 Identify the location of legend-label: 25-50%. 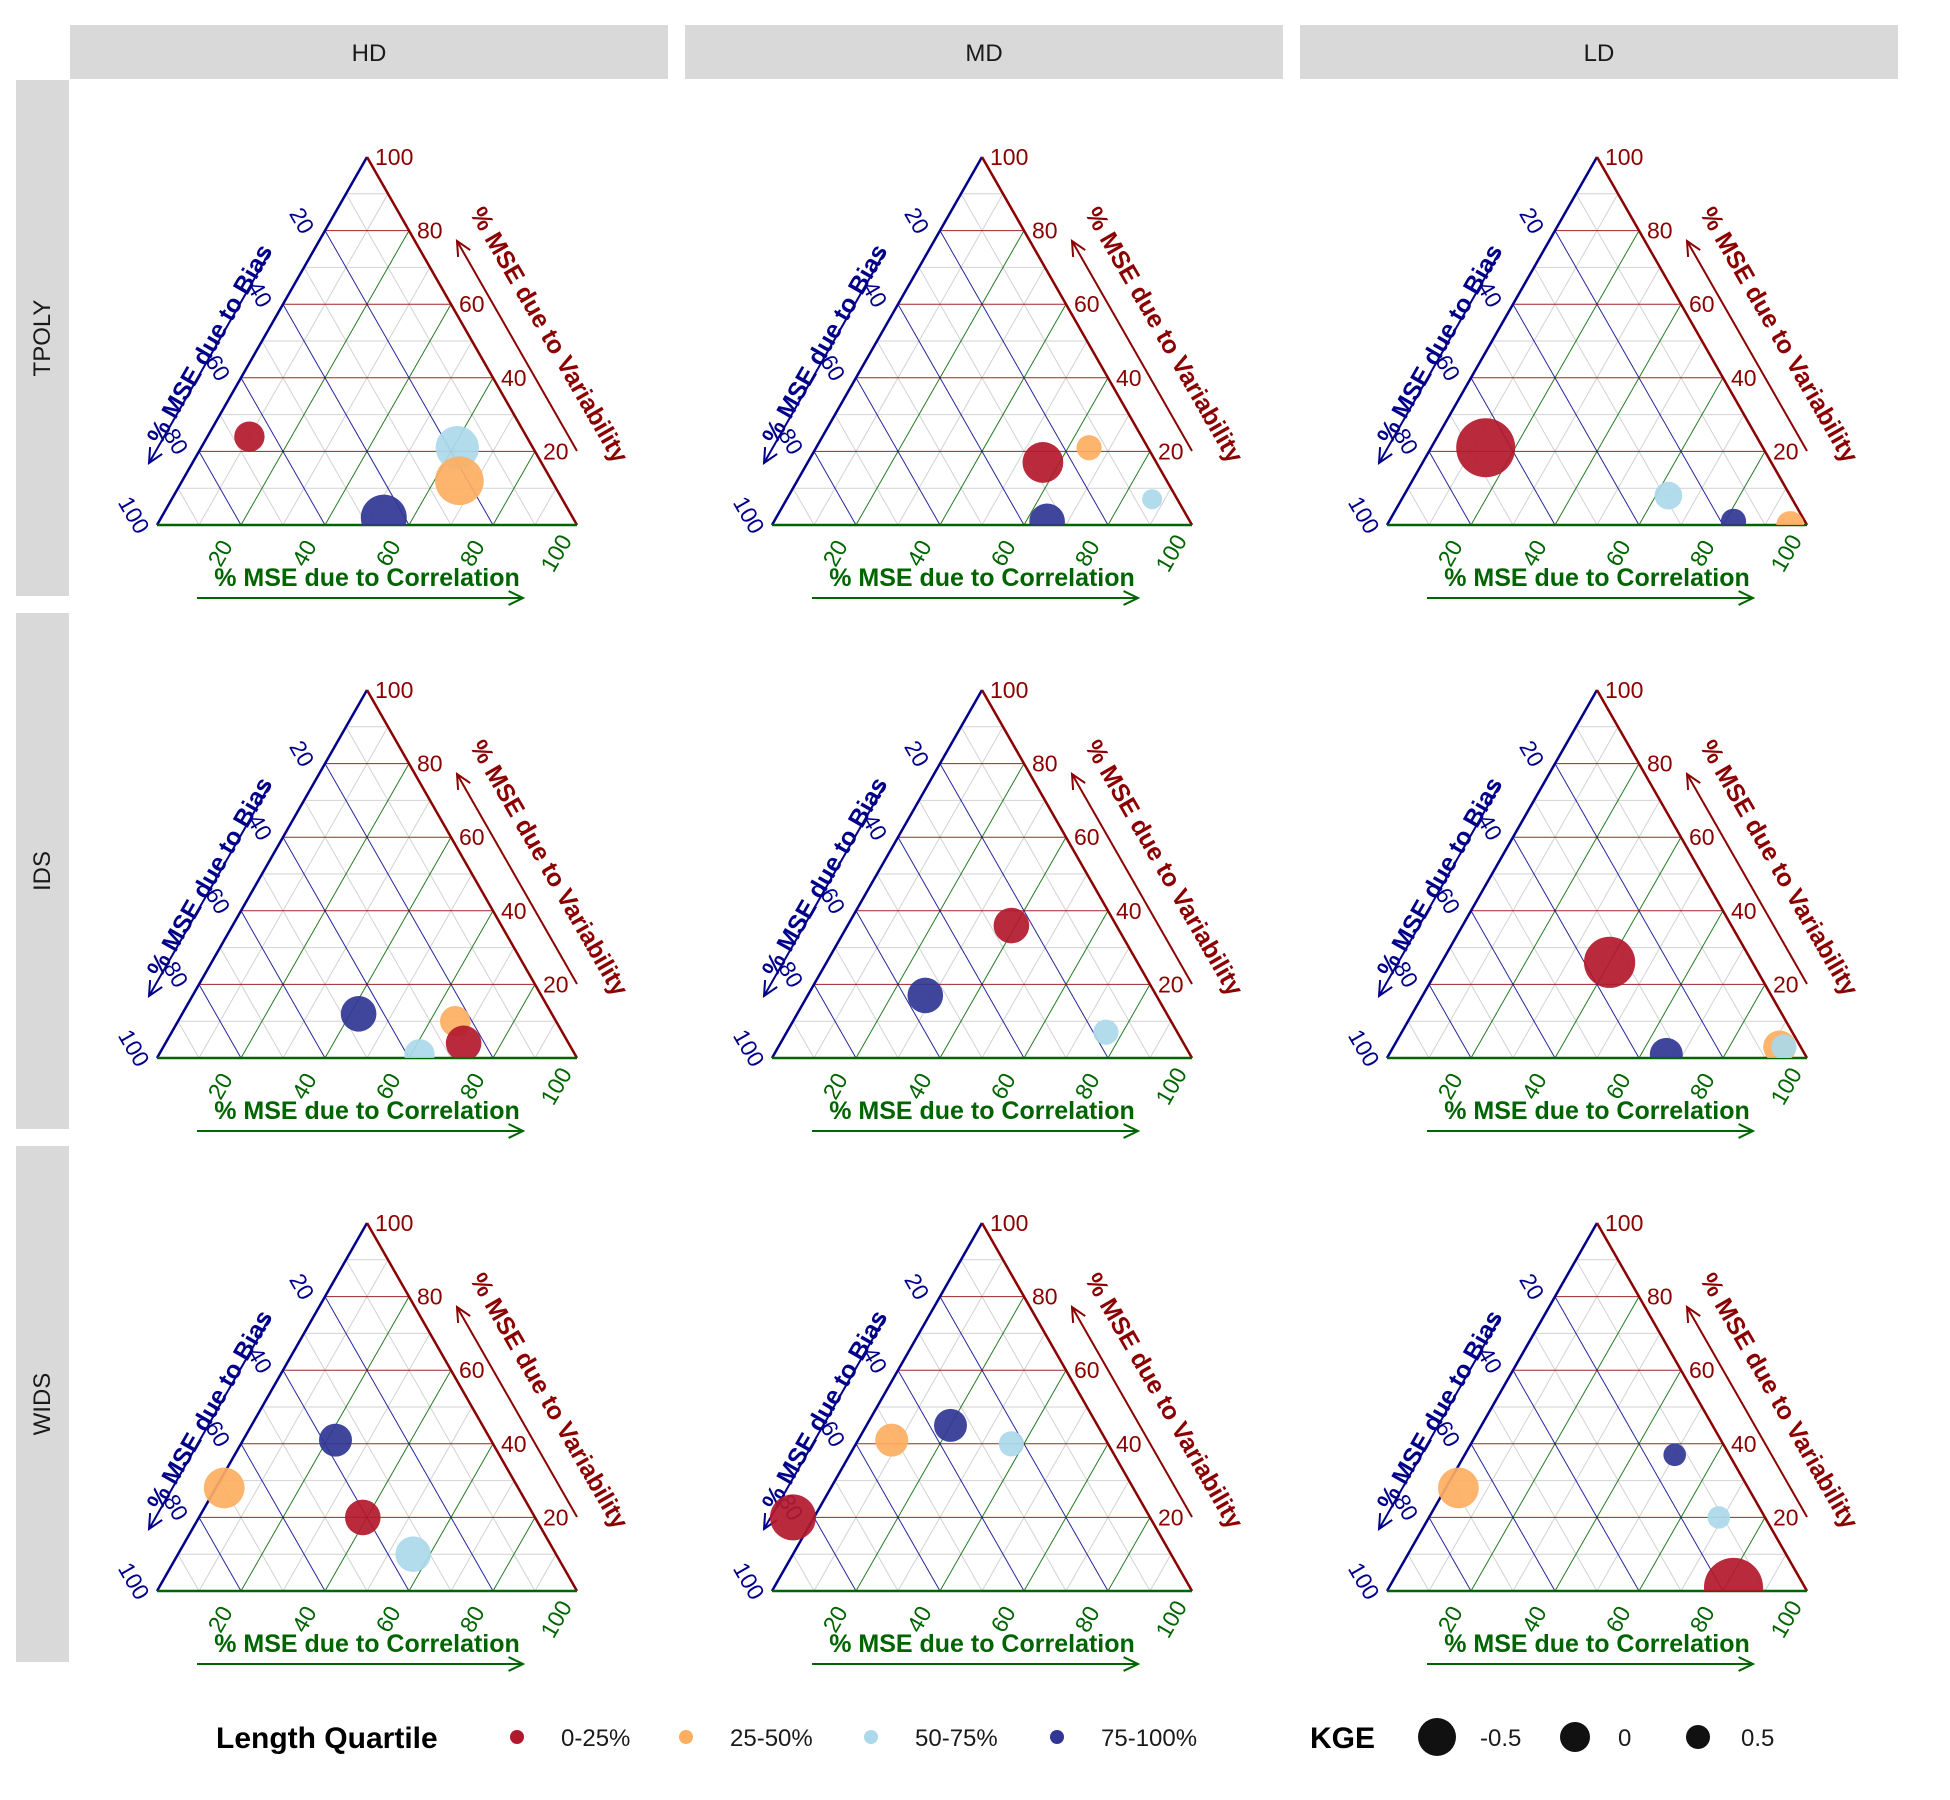
(771, 1738).